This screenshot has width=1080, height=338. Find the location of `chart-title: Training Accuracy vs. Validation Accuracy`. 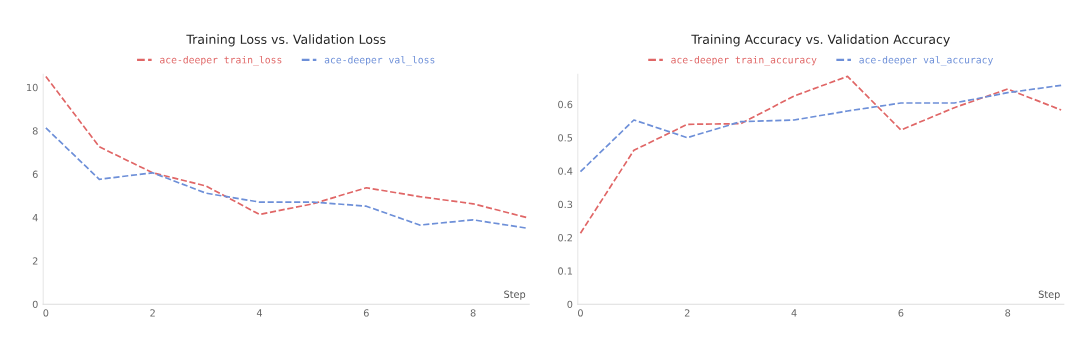

chart-title: Training Accuracy vs. Validation Accuracy is located at coordinates (820, 40).